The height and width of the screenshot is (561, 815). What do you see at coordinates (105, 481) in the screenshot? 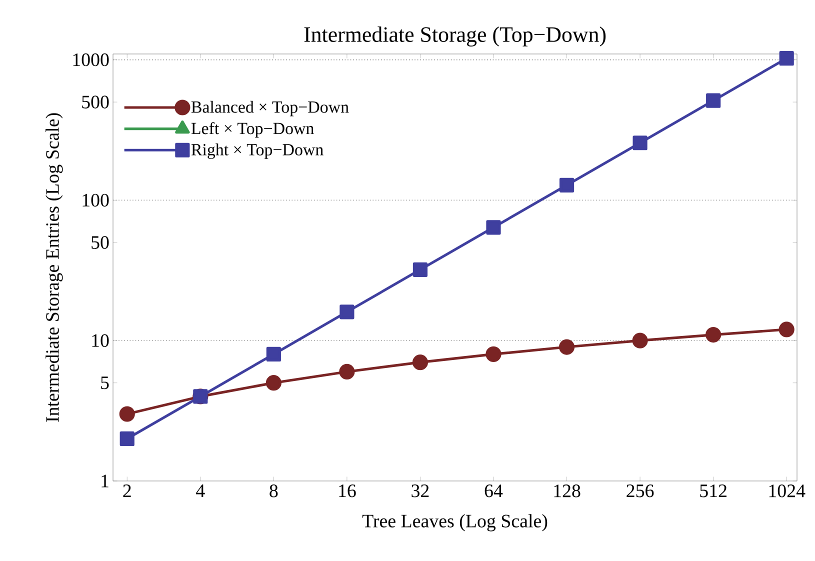
I see `y-tick-label: 1` at bounding box center [105, 481].